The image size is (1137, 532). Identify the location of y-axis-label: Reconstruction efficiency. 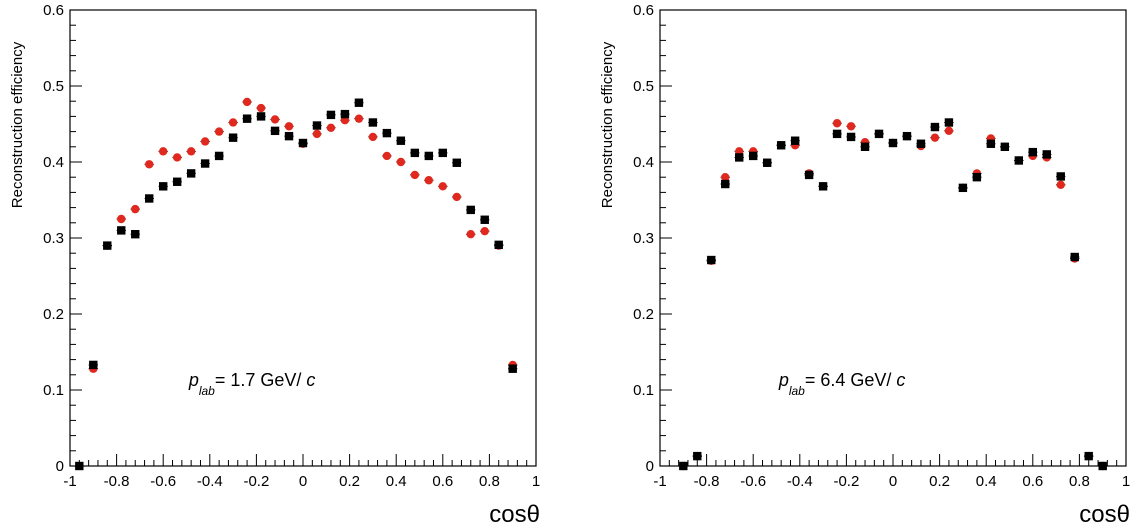
(17, 124).